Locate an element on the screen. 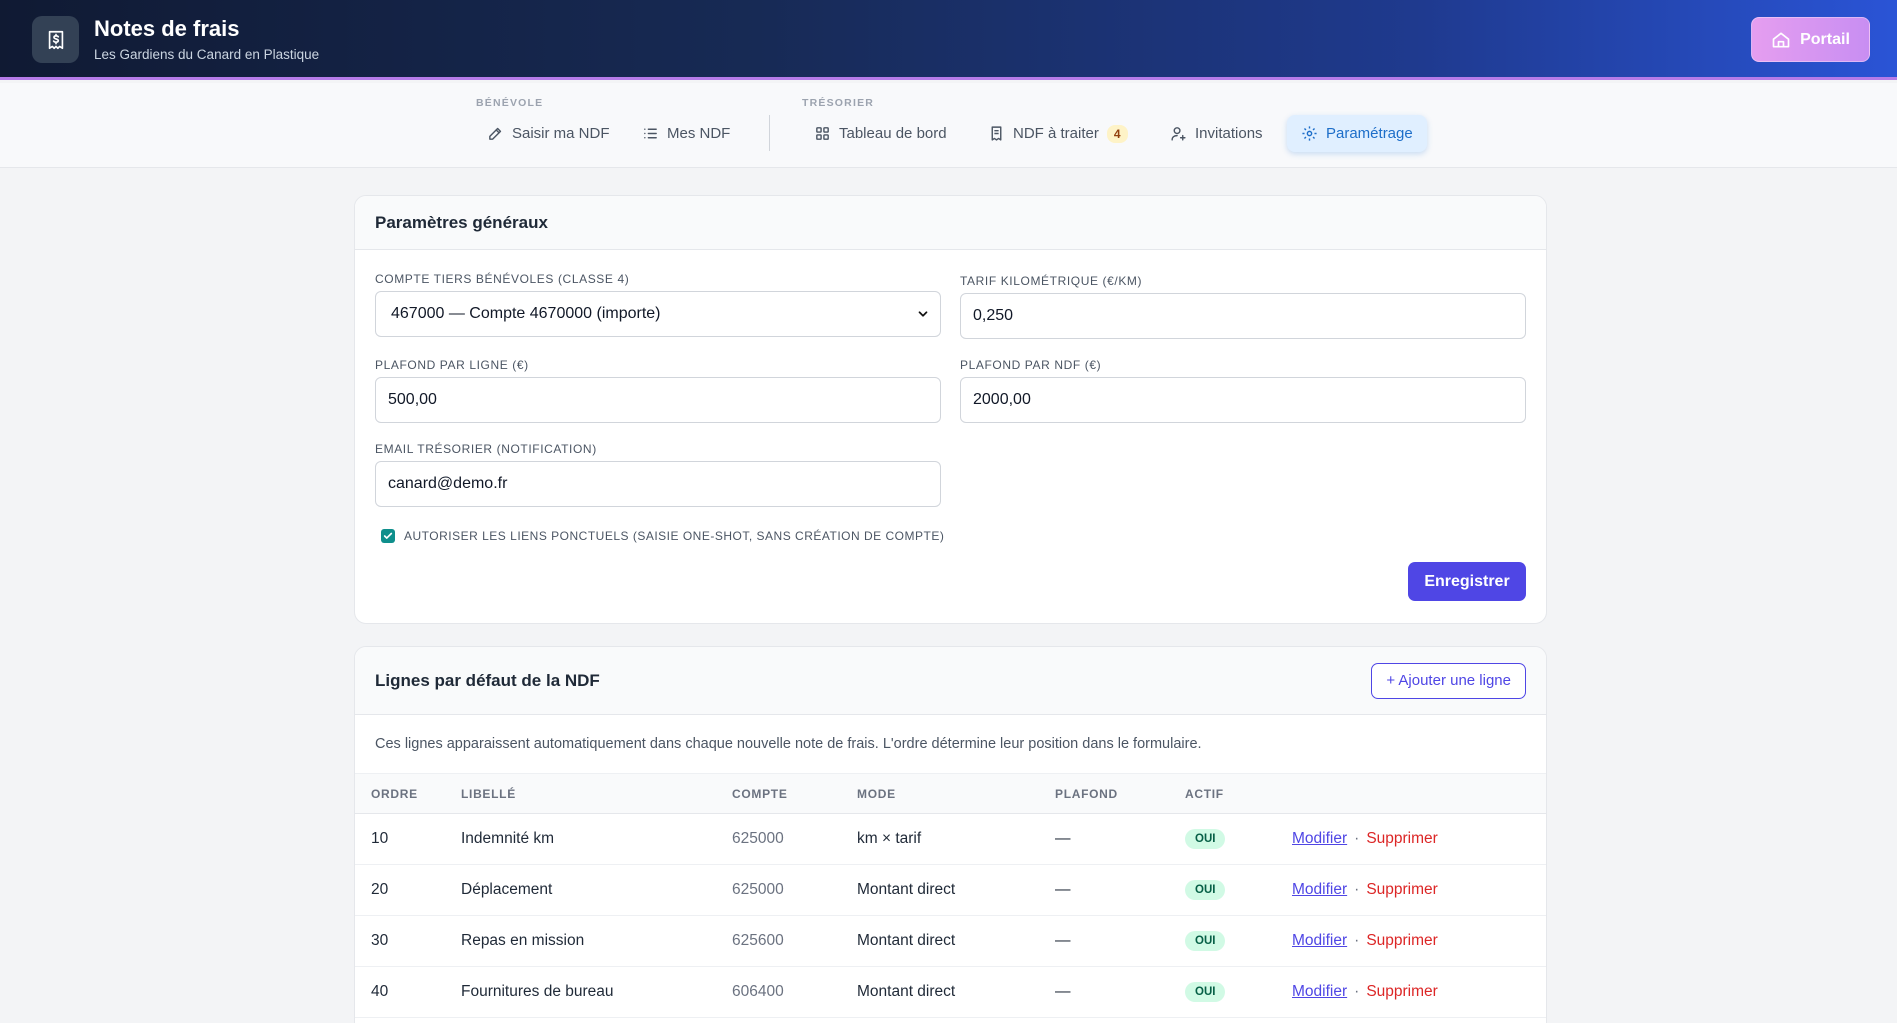 This screenshot has height=1023, width=1897. compte-tiers-select: 467000 — Compte 4670000 (importe) is located at coordinates (658, 314).